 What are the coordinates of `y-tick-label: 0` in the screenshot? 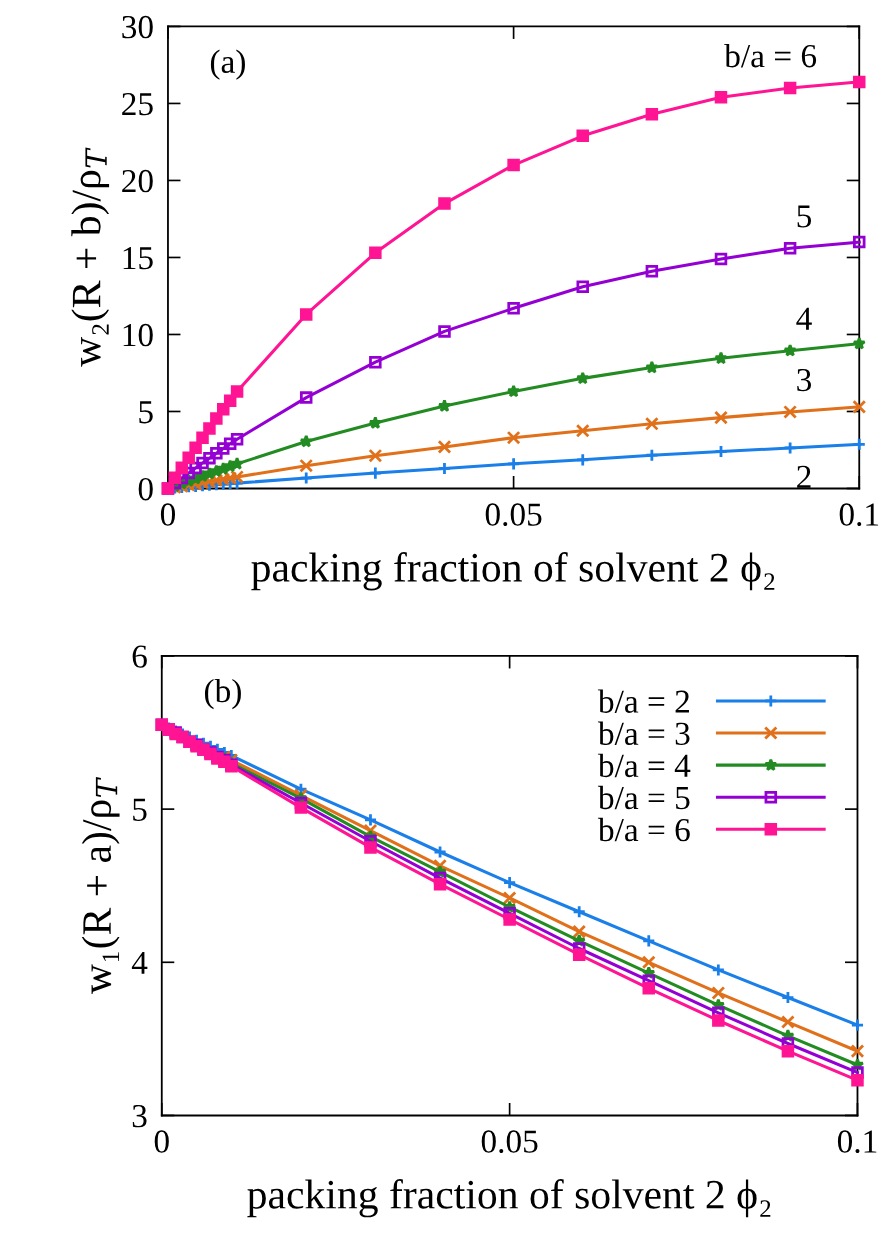 It's located at (145, 489).